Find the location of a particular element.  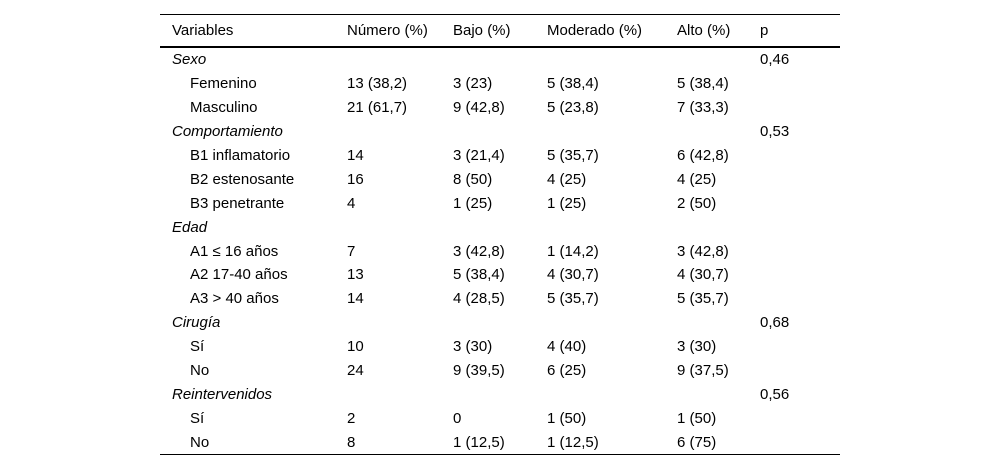

row-label-cell: Reintervenidos is located at coordinates (222, 394).